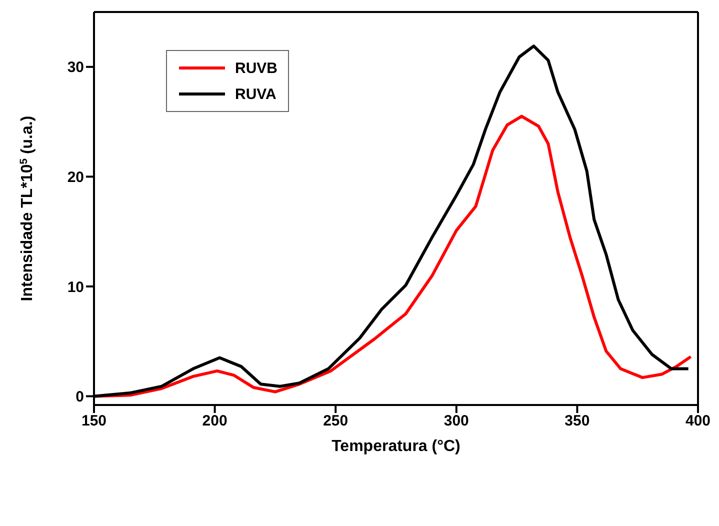 This screenshot has height=526, width=719. What do you see at coordinates (94, 421) in the screenshot?
I see `x-tick-label: 150` at bounding box center [94, 421].